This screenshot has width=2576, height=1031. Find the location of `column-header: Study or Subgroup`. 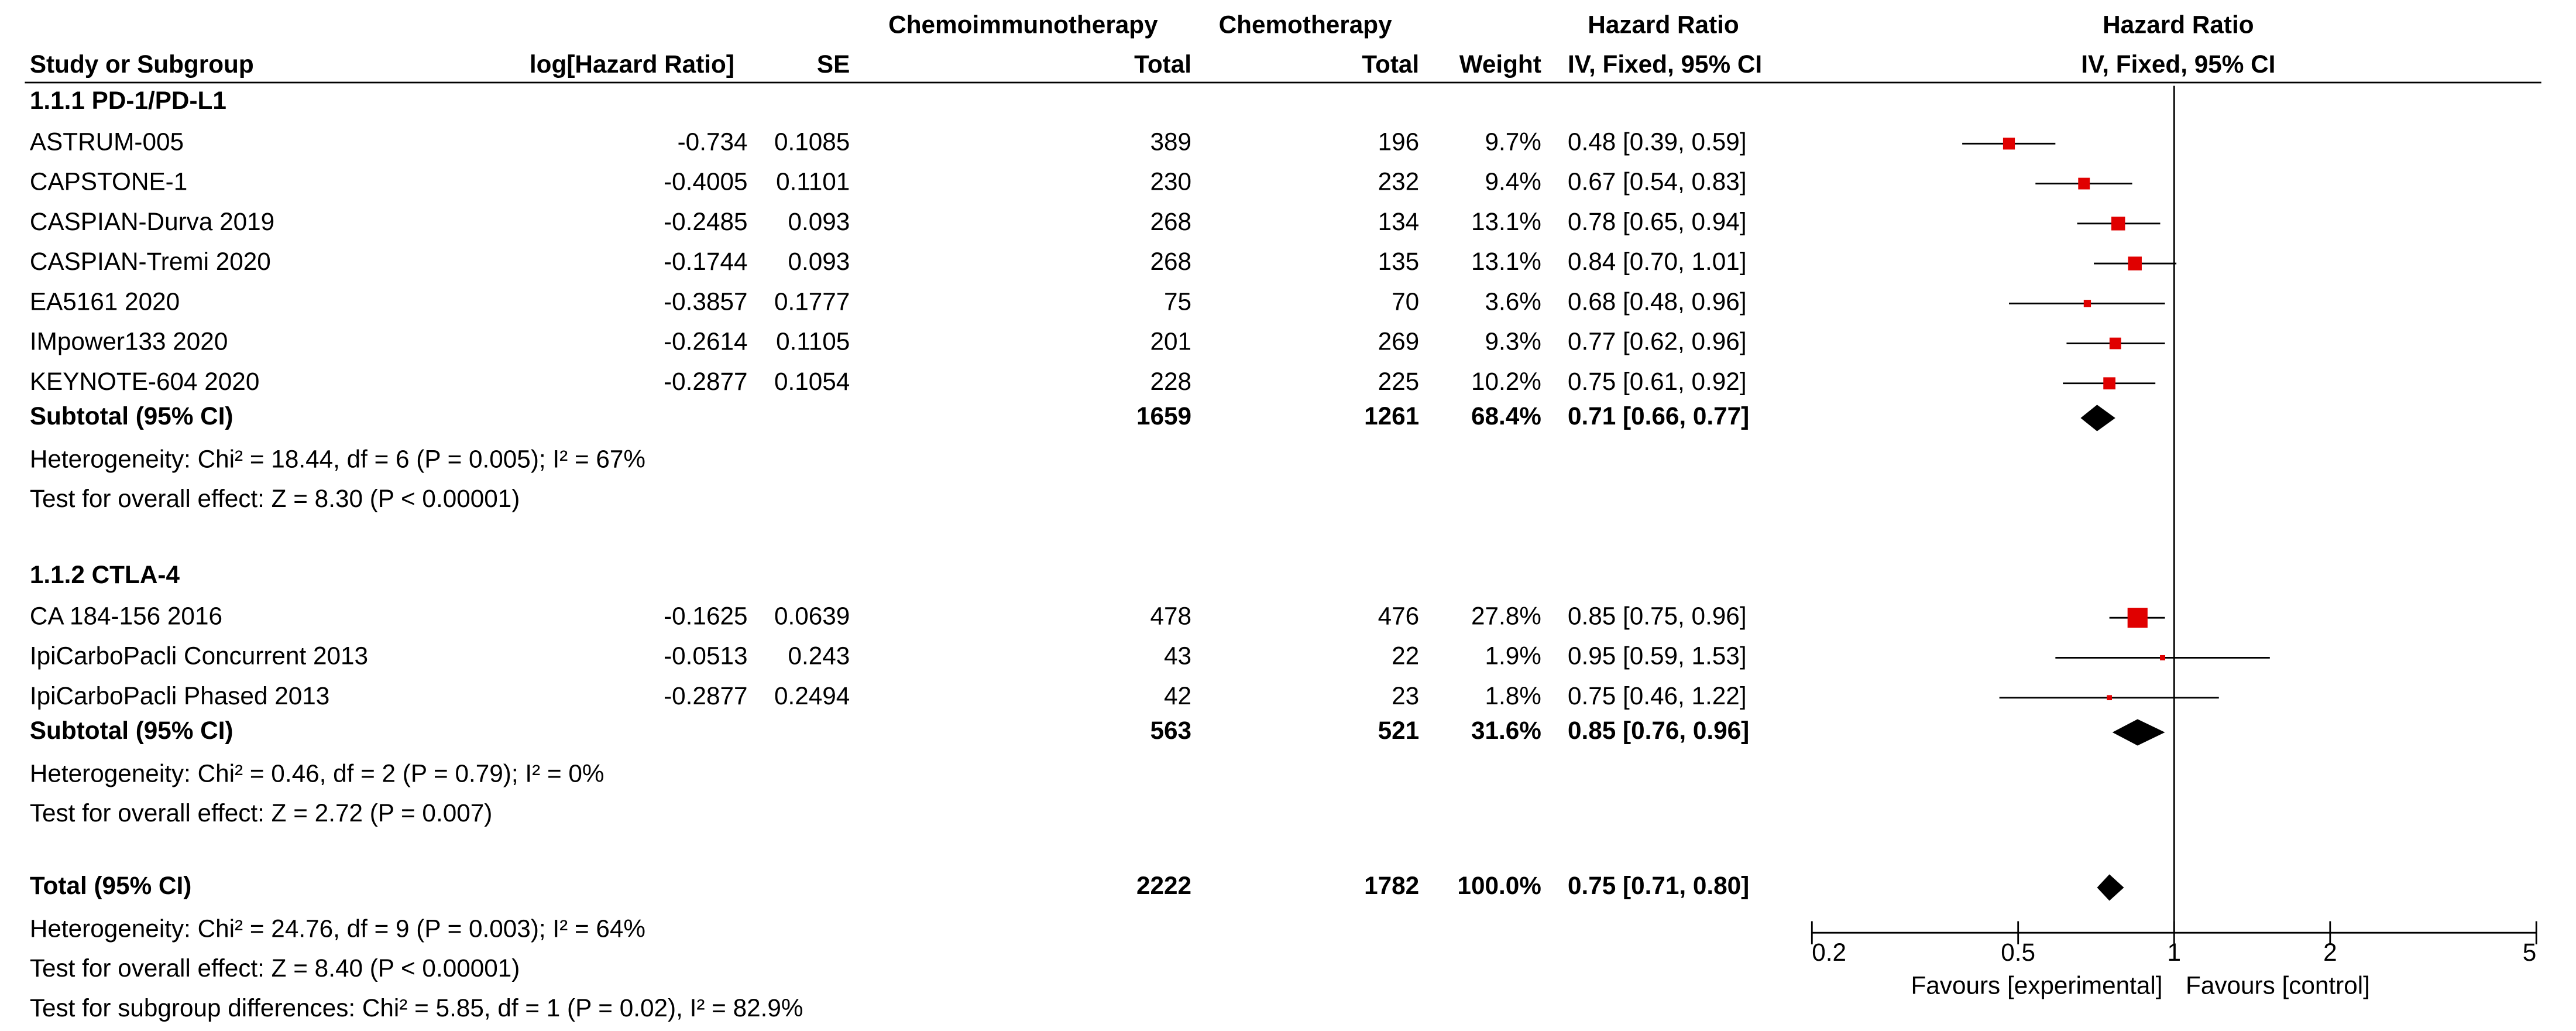

column-header: Study or Subgroup is located at coordinates (142, 64).